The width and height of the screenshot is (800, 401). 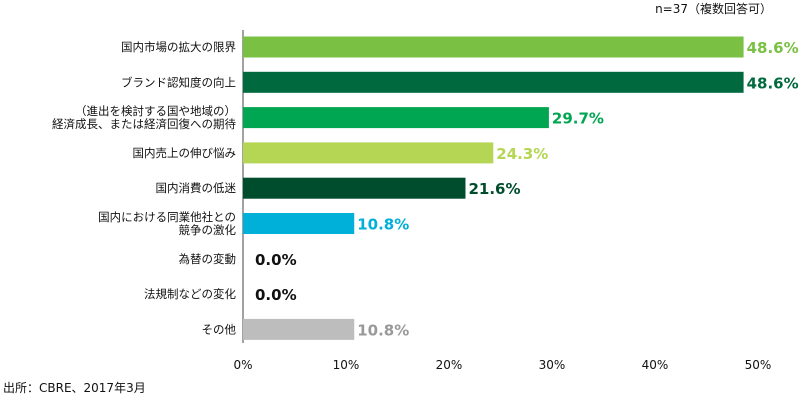 What do you see at coordinates (346, 365) in the screenshot?
I see `x-tick-label: 10%` at bounding box center [346, 365].